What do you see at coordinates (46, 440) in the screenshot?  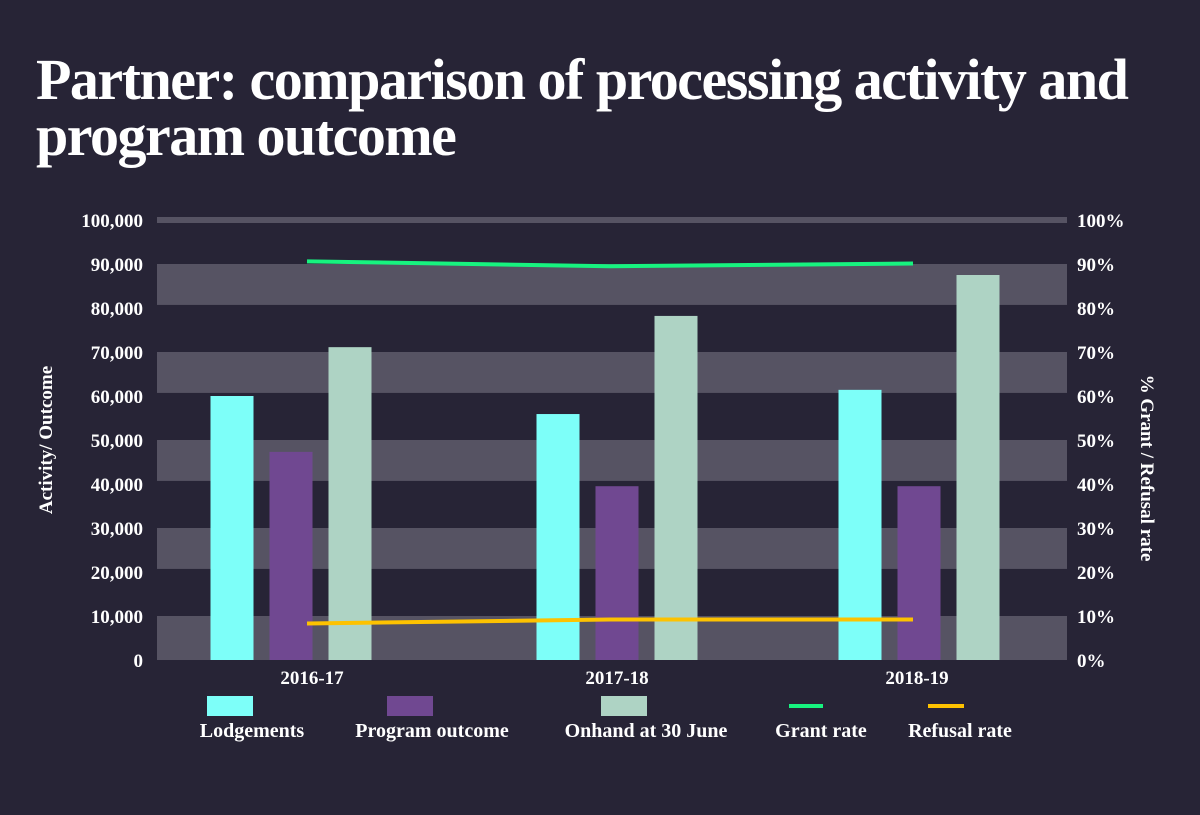 I see `y-axis-label: Activity/ Outcome` at bounding box center [46, 440].